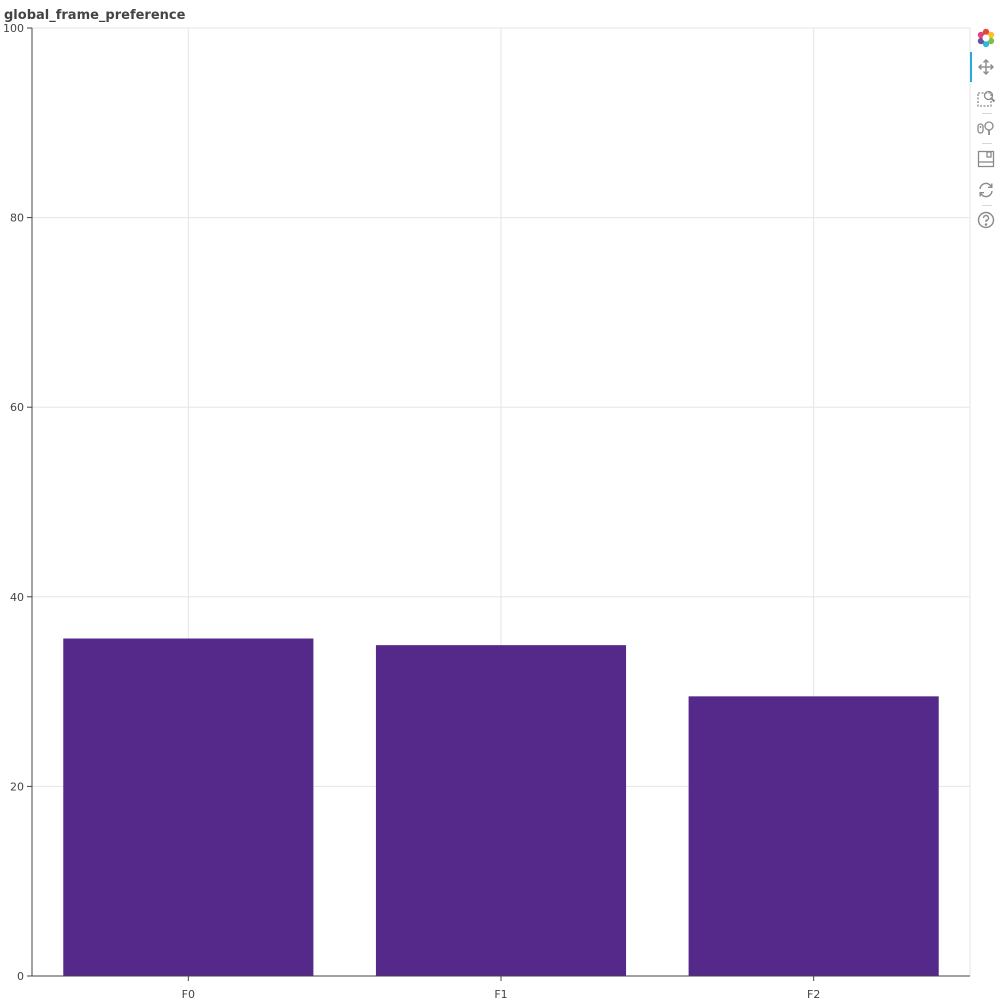 This screenshot has height=1000, width=1000. I want to click on y-tick-label: 60, so click(17, 407).